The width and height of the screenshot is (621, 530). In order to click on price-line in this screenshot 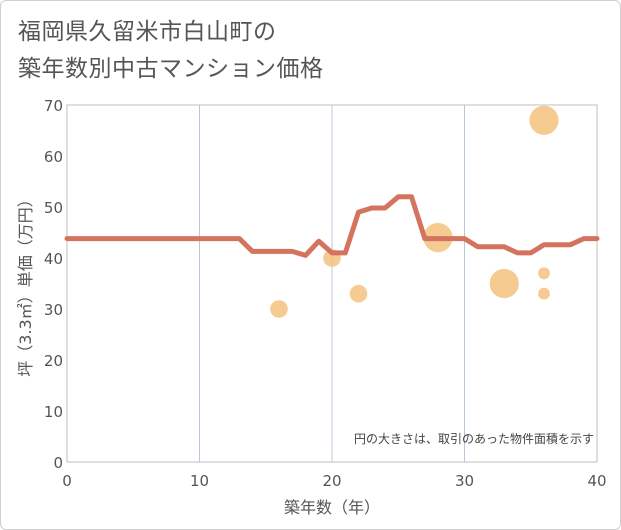, I will do `click(332, 226)`.